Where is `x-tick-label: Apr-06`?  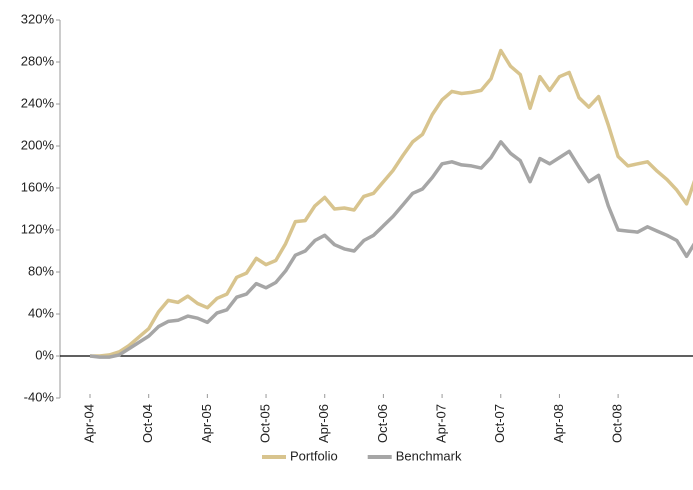 x-tick-label: Apr-06 is located at coordinates (323, 423).